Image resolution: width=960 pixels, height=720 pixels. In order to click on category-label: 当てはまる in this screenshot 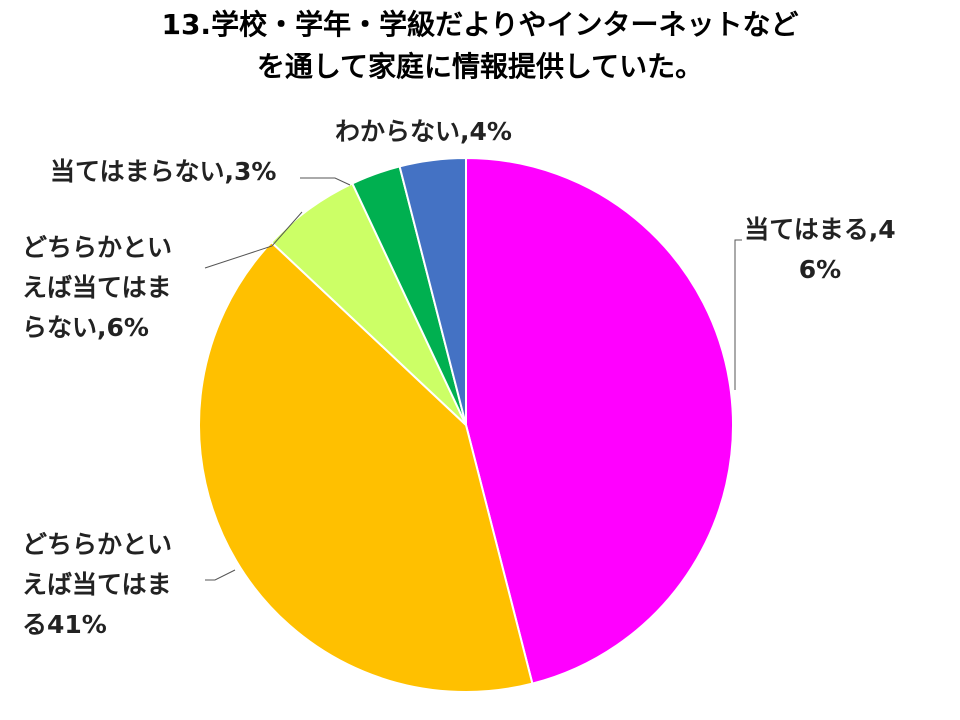, I will do `click(806, 229)`.